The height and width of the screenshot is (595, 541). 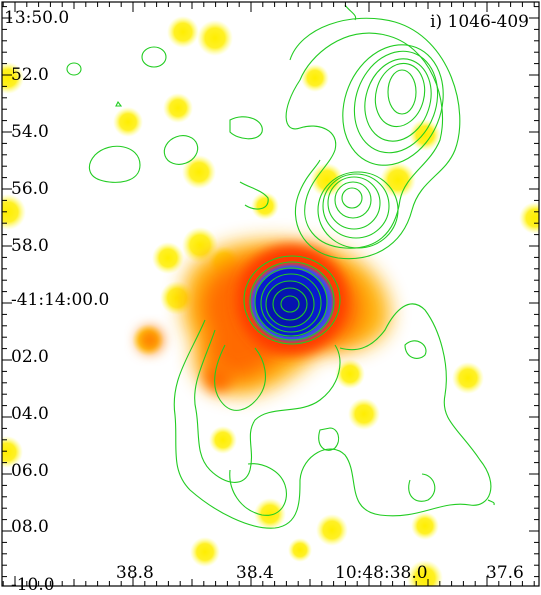 I want to click on panel-label: i) 1046-409, so click(x=479, y=22).